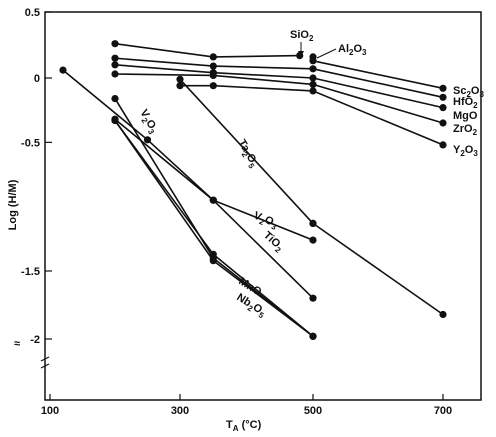 The width and height of the screenshot is (496, 437). What do you see at coordinates (17, 344) in the screenshot?
I see `y-axis-break-symbol: ≈` at bounding box center [17, 344].